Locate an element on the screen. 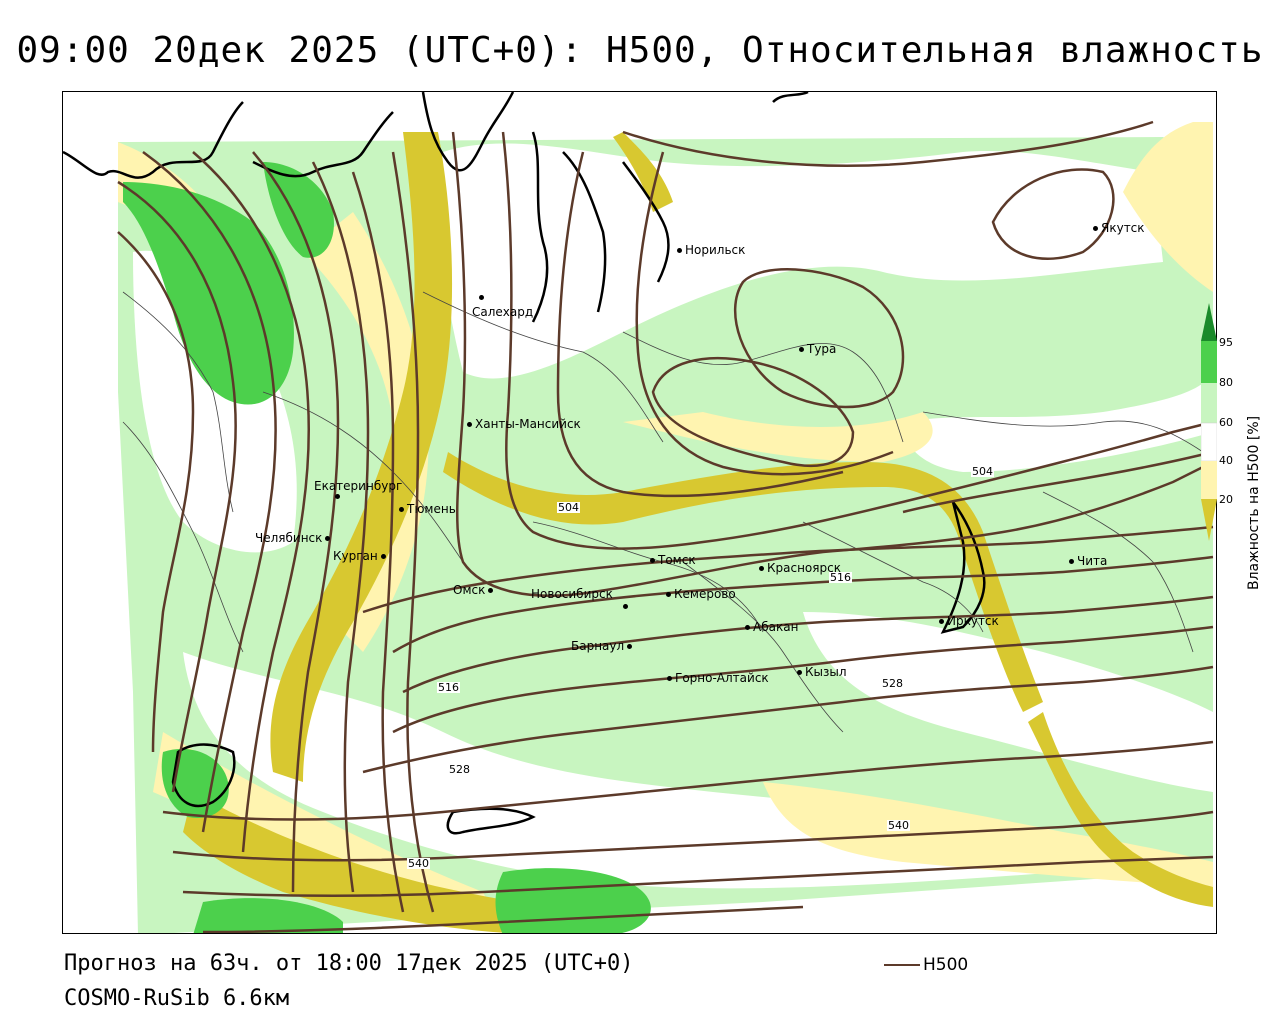 Image resolution: width=1280 pixels, height=1024 pixels. humidity-colorbar is located at coordinates (1209, 422).